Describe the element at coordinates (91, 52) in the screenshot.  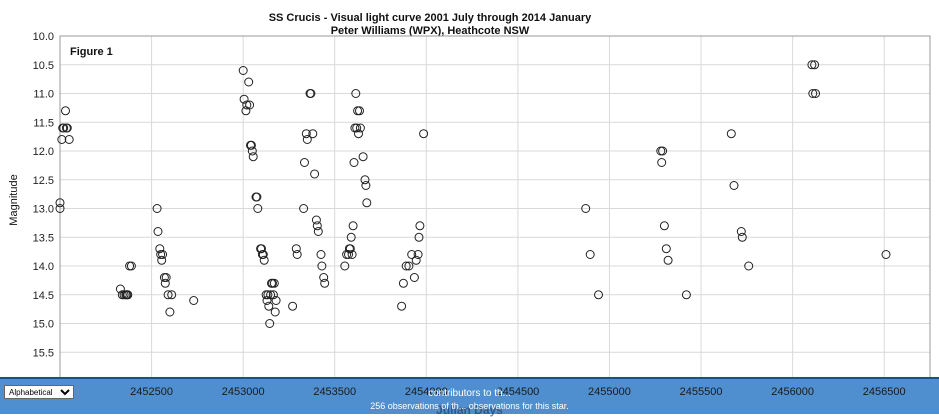
I see `figure-annotation: Figure 1` at that location.